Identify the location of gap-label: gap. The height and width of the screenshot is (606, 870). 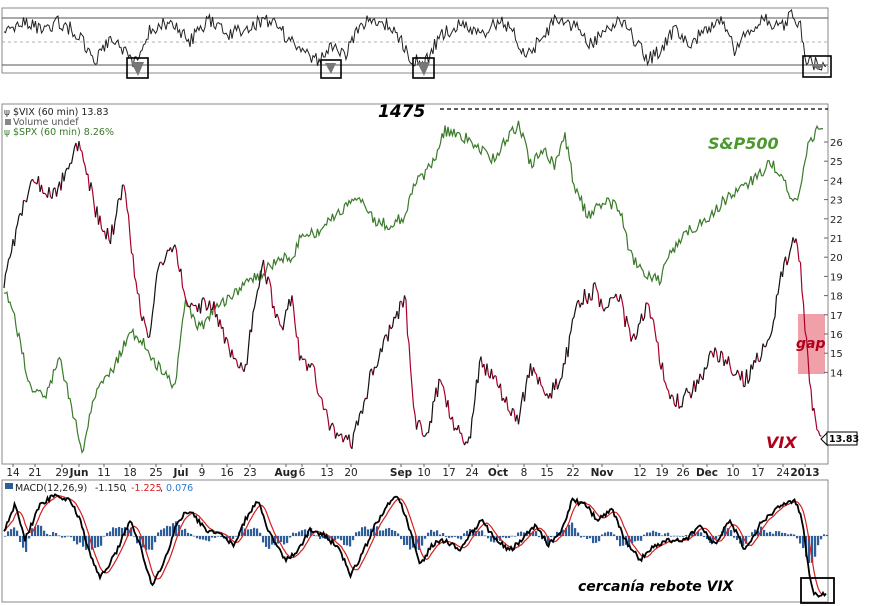
(811, 344).